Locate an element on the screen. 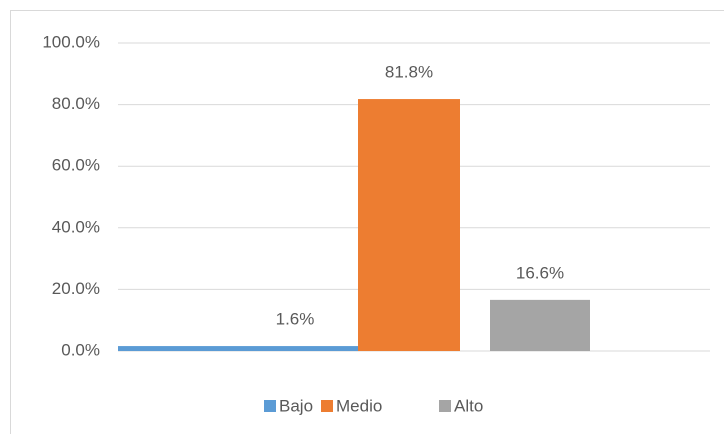  y-tick-label: 100.0% is located at coordinates (71, 41).